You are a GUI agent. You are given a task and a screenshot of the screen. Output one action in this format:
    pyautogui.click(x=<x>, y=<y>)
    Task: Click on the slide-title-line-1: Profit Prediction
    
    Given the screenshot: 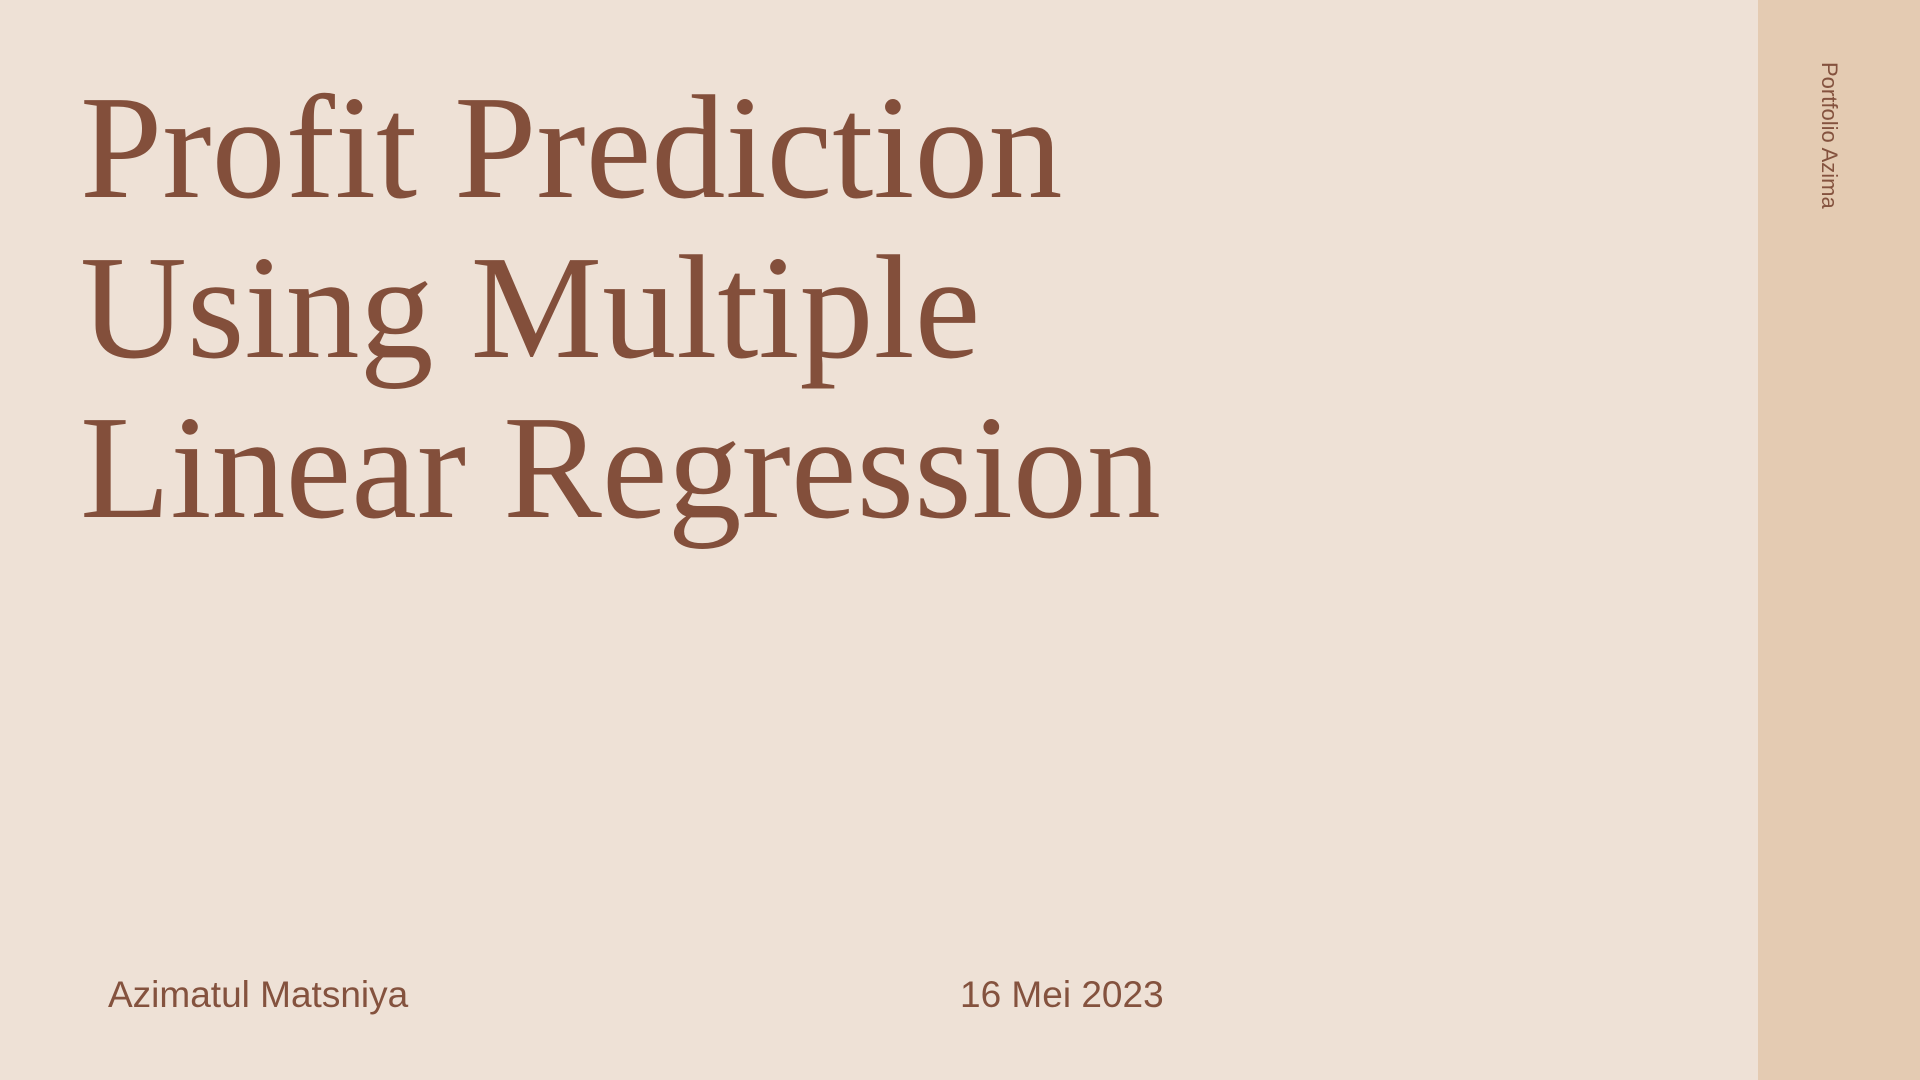 What is the action you would take?
    pyautogui.click(x=571, y=148)
    